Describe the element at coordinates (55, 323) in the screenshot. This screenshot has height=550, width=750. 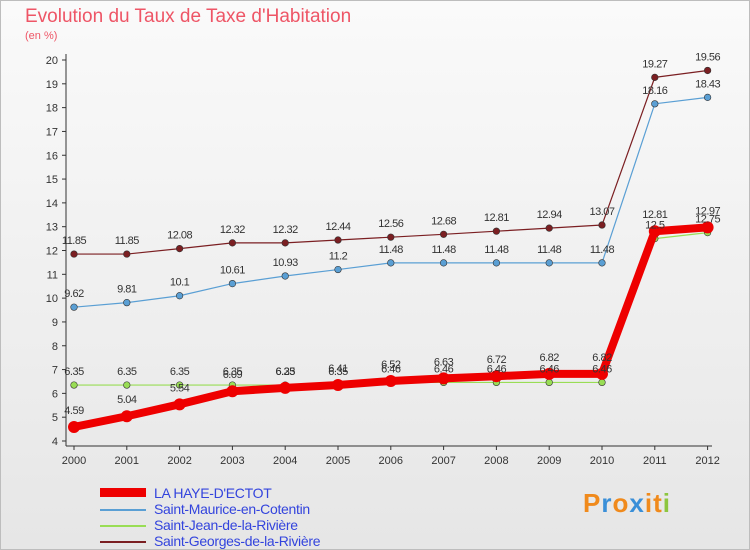
I see `y-tick-label: 9` at that location.